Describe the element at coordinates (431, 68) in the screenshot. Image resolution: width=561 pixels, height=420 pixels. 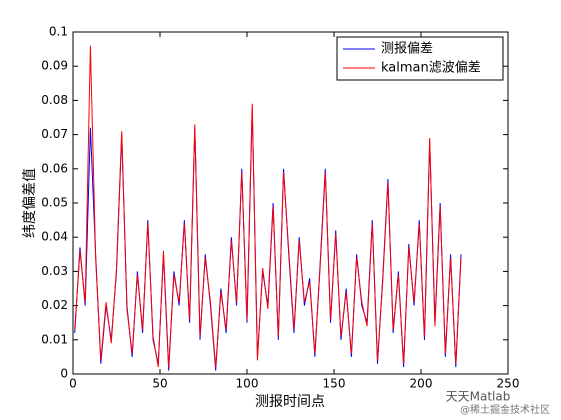
I see `legend-label: kalman滤波偏差` at that location.